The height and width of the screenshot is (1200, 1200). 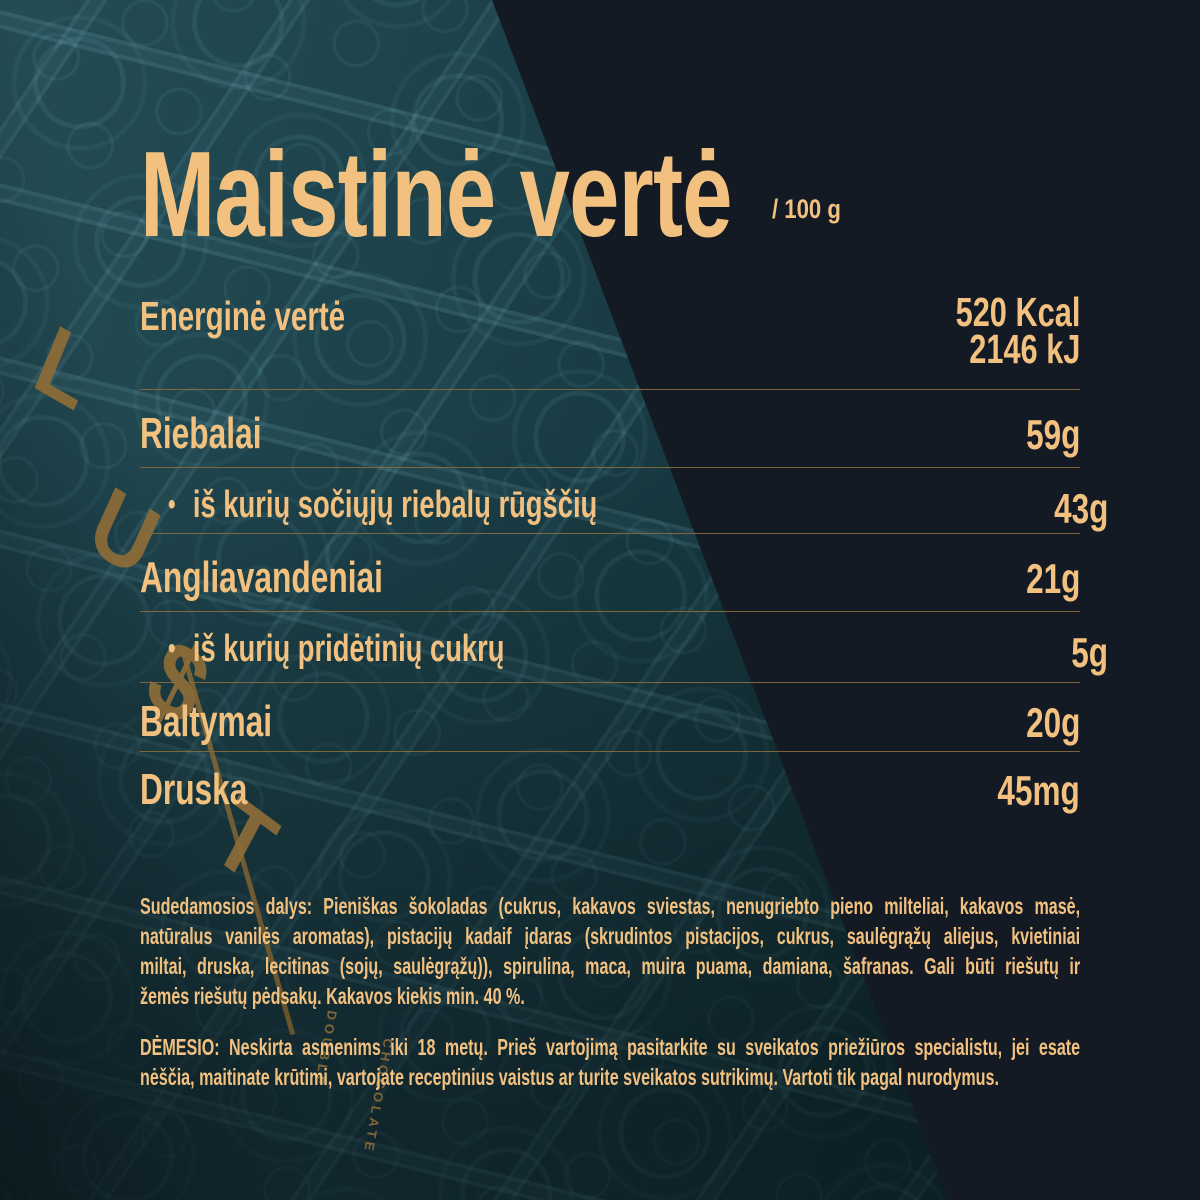 What do you see at coordinates (206, 721) in the screenshot?
I see `row-label: Baltymai` at bounding box center [206, 721].